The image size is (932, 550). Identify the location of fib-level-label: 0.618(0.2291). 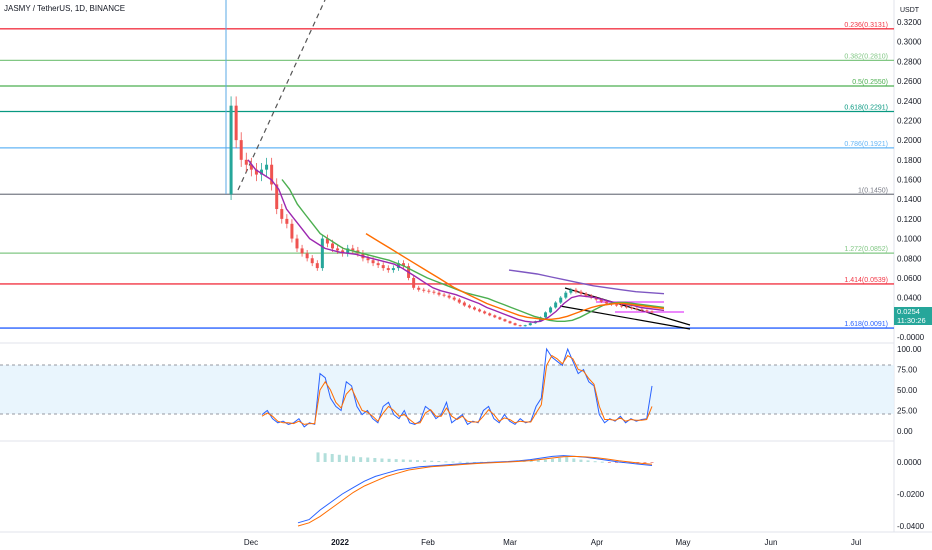
(866, 107).